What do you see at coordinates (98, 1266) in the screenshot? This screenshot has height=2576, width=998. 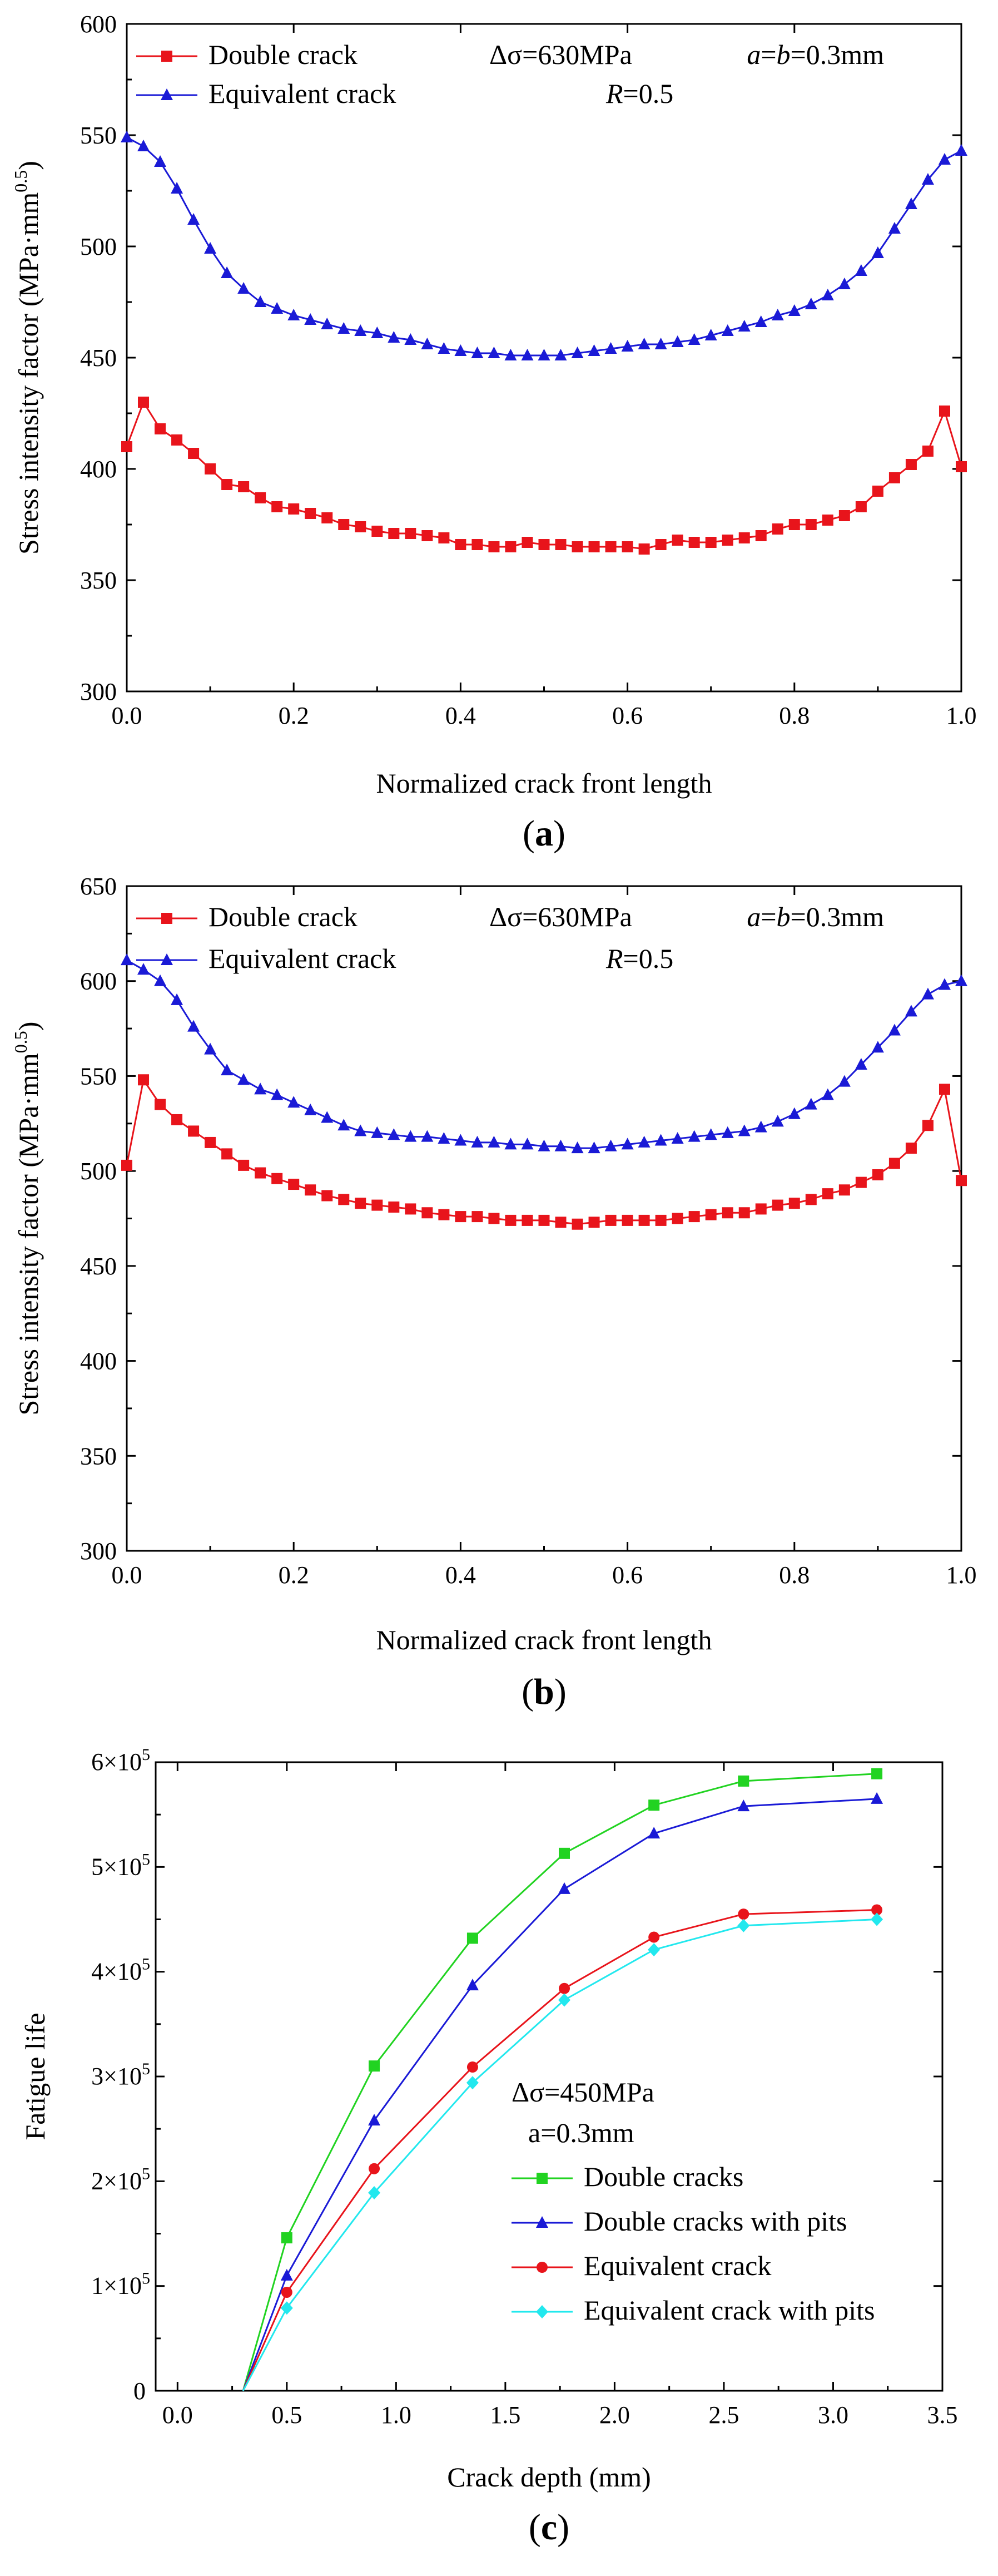 I see `y-tick-label: 450` at bounding box center [98, 1266].